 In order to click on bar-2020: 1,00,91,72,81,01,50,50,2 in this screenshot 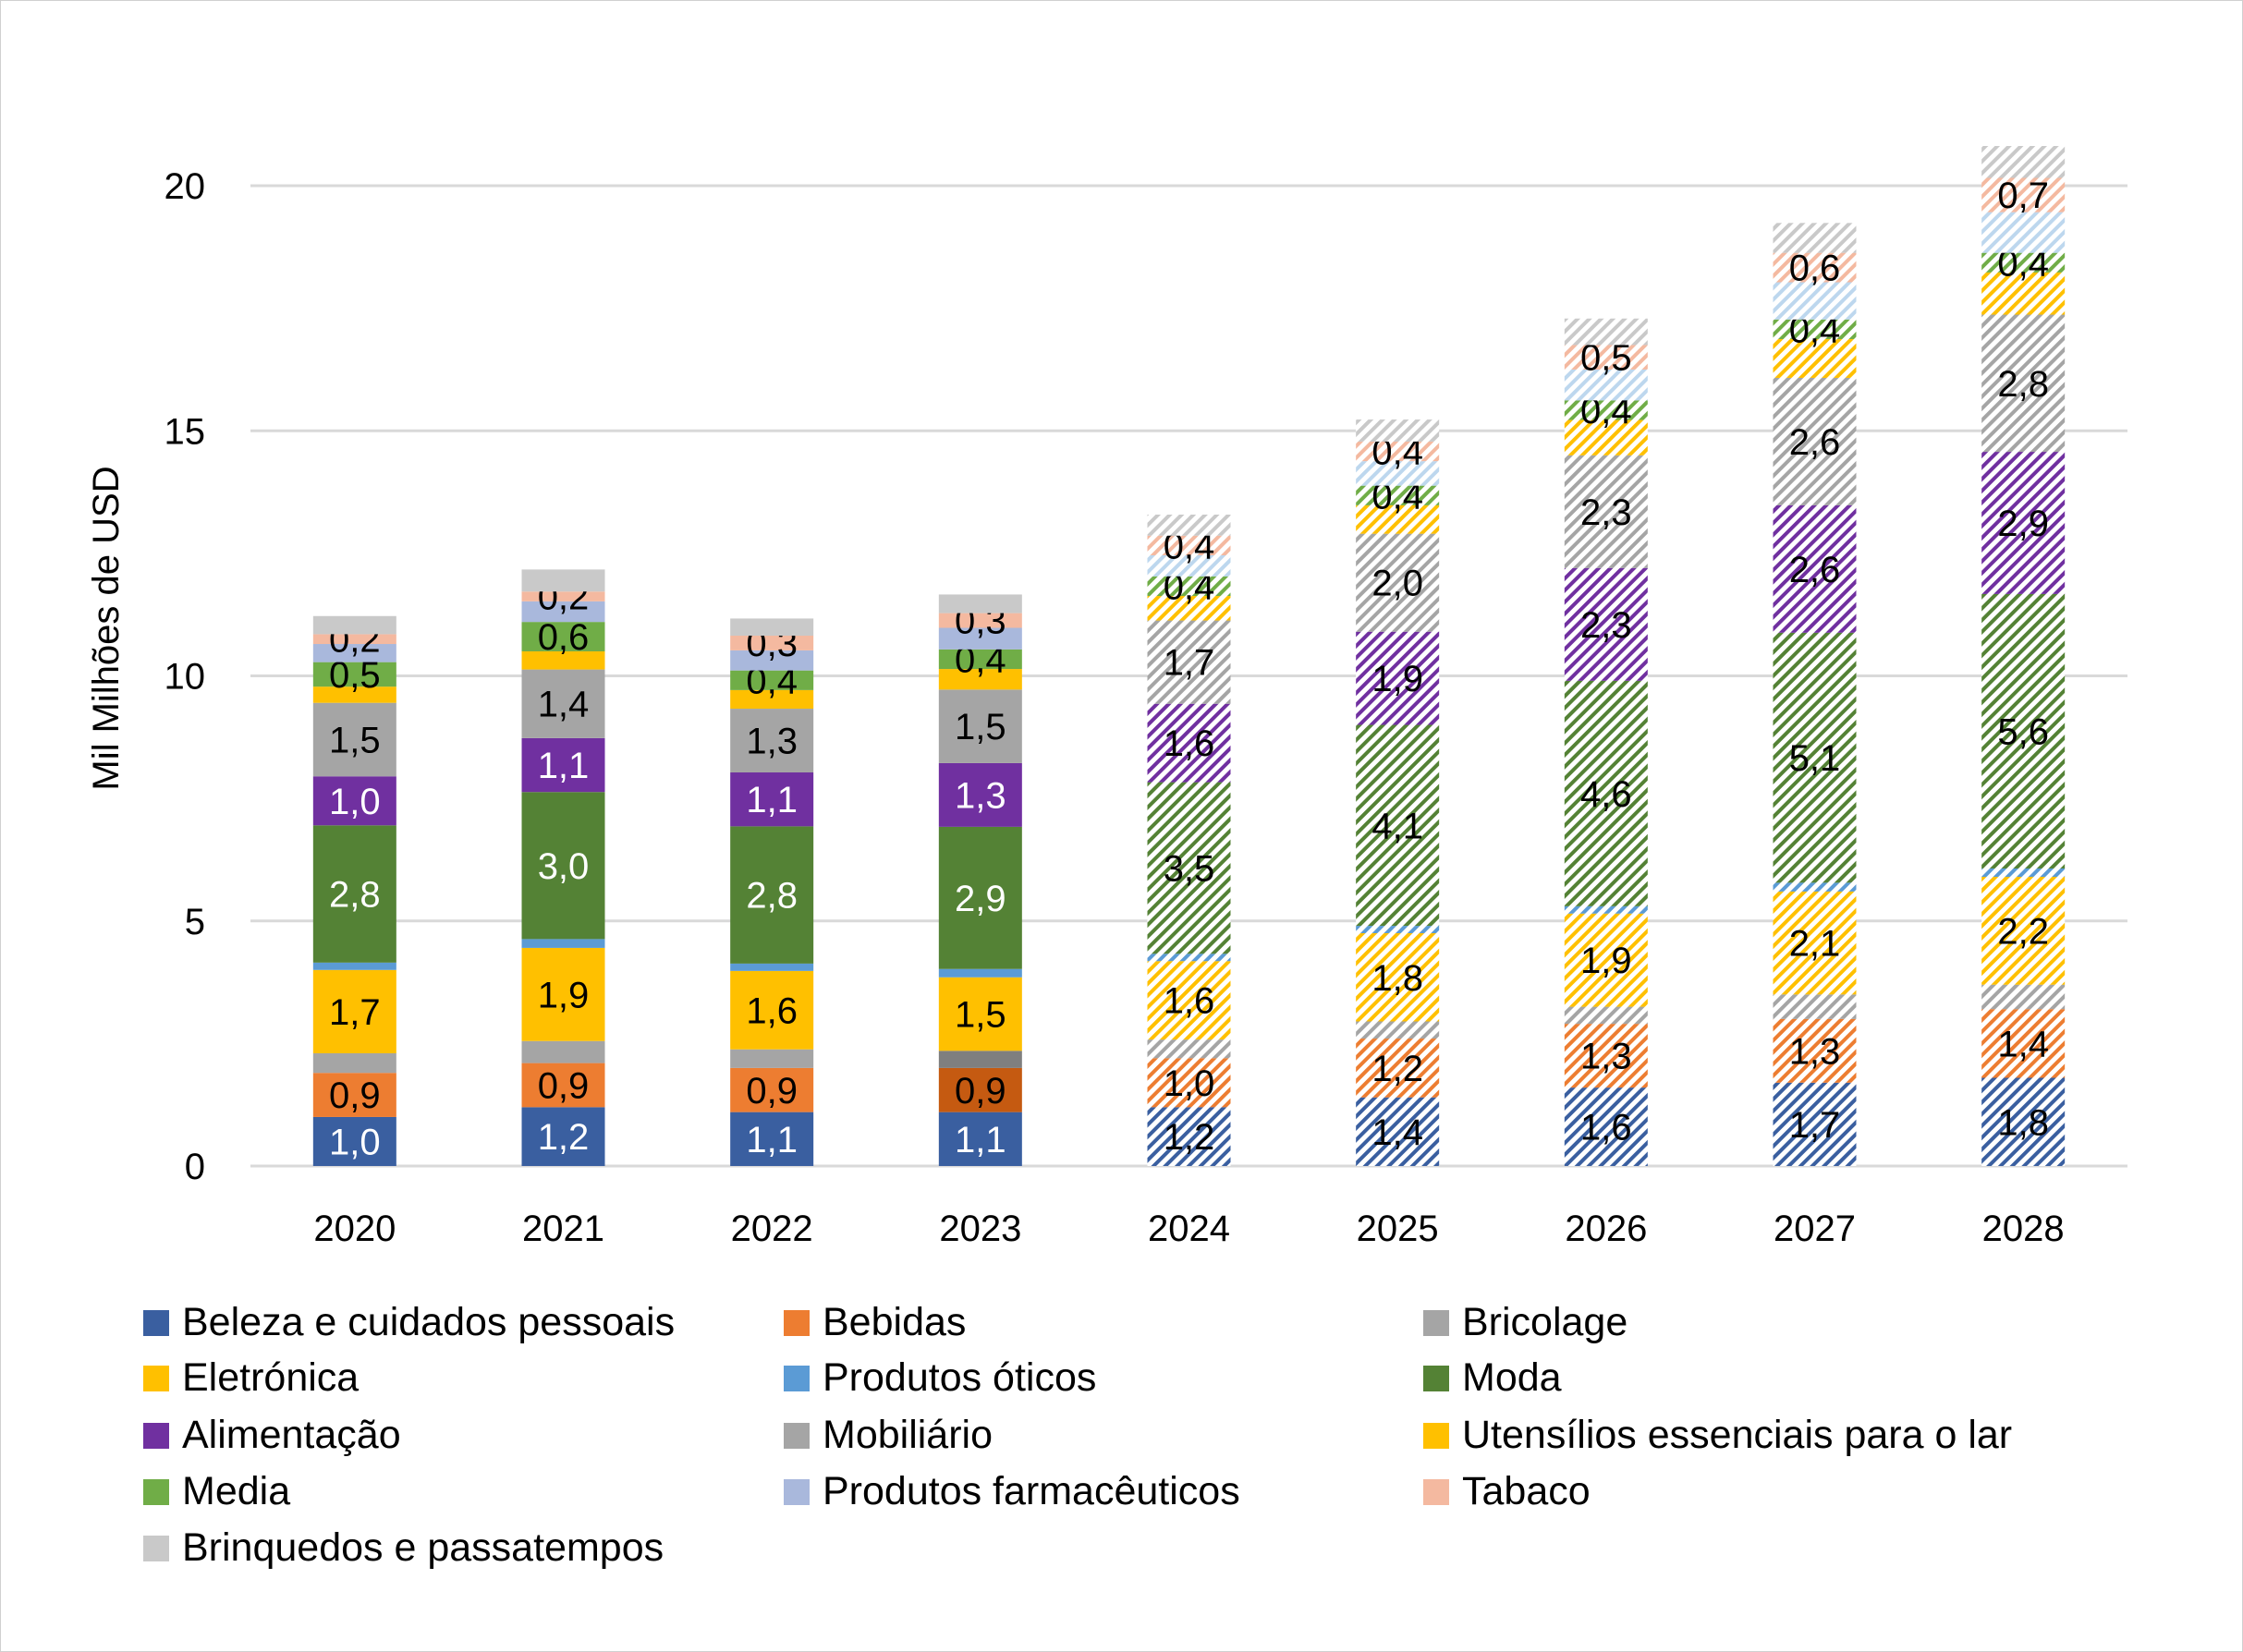, I will do `click(354, 890)`.